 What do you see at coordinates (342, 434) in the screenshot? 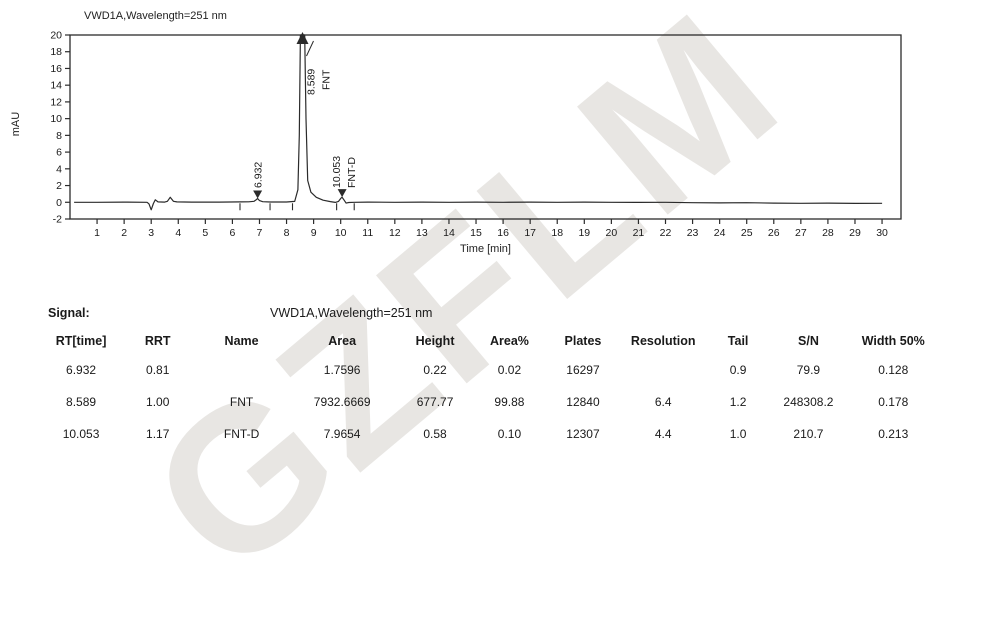
I see `table-cell: 7.9654` at bounding box center [342, 434].